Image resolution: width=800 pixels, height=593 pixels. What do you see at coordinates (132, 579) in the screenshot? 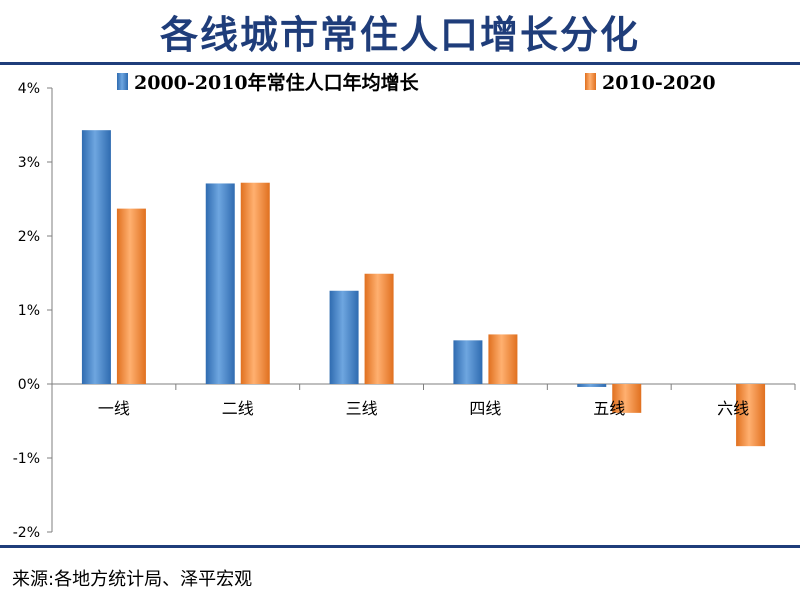
I see `source-note: 来源:各地方统计局、泽平宏观` at bounding box center [132, 579].